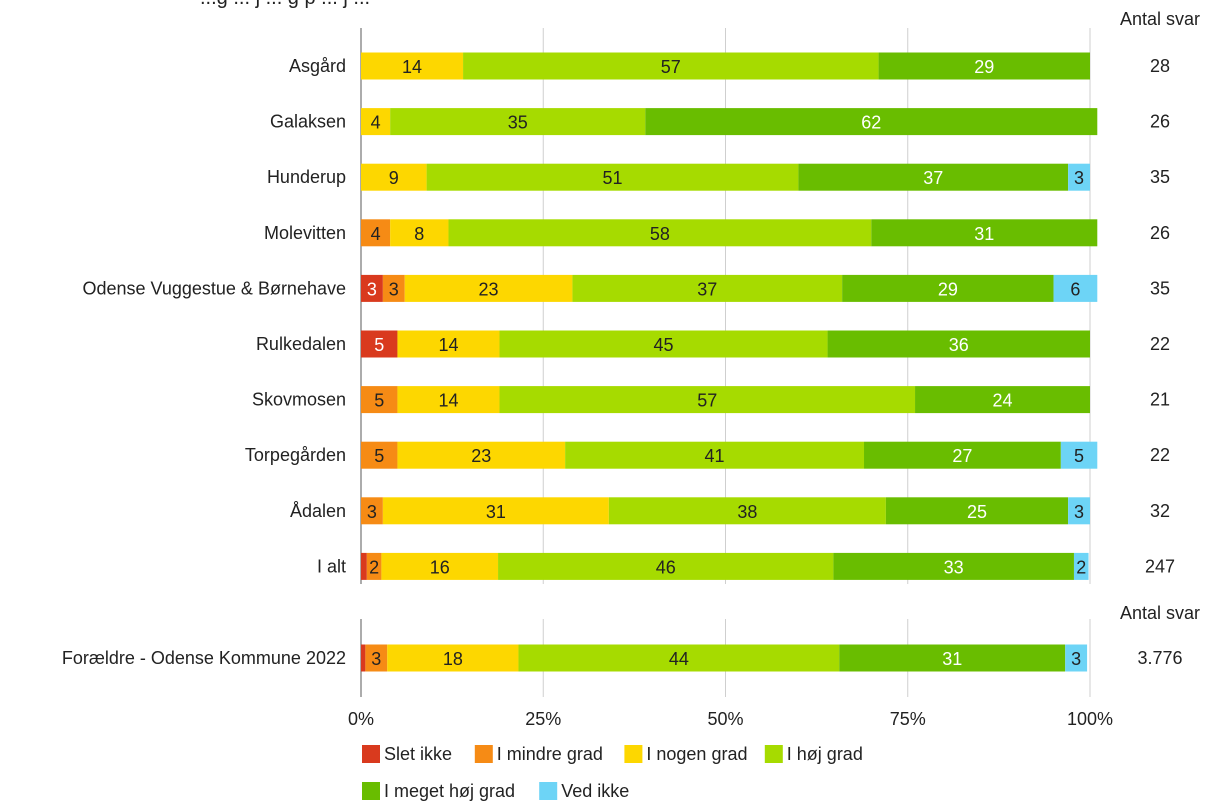 The width and height of the screenshot is (1217, 807). What do you see at coordinates (214, 288) in the screenshot?
I see `row-label: Odense Vuggestue & Børnehave` at bounding box center [214, 288].